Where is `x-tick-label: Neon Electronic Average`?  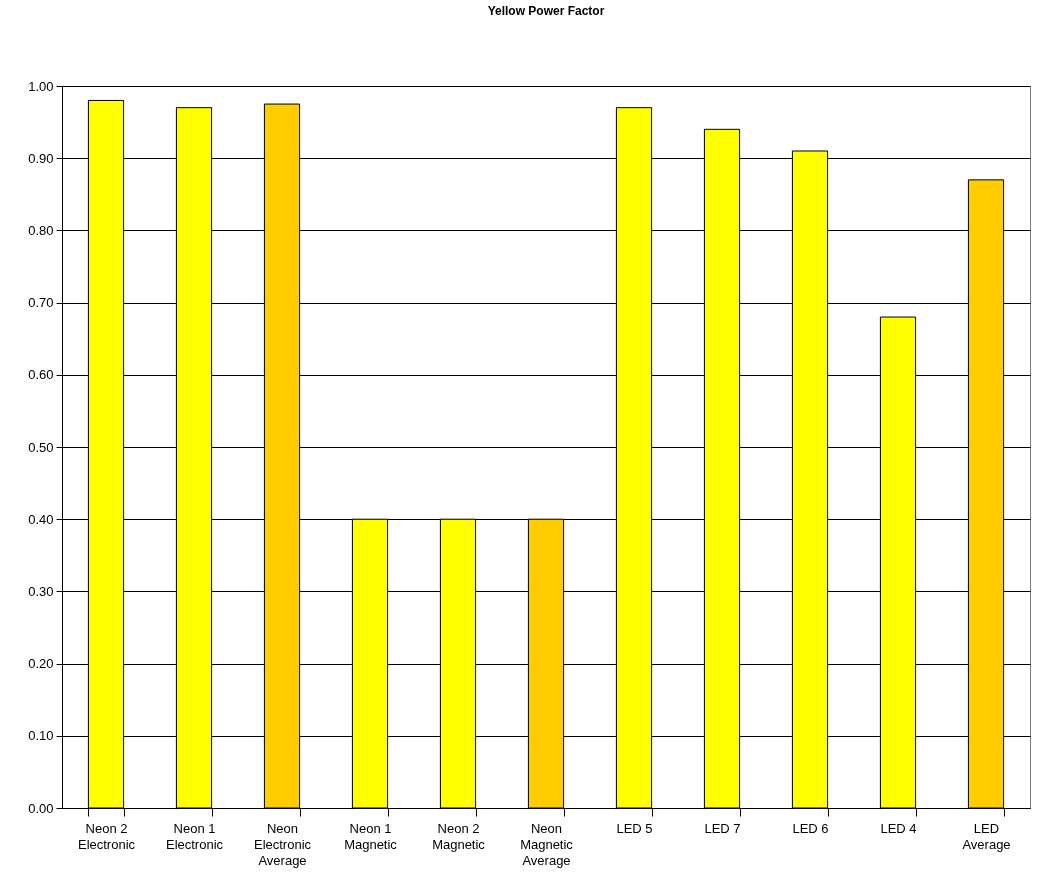 x-tick-label: Neon Electronic Average is located at coordinates (282, 844).